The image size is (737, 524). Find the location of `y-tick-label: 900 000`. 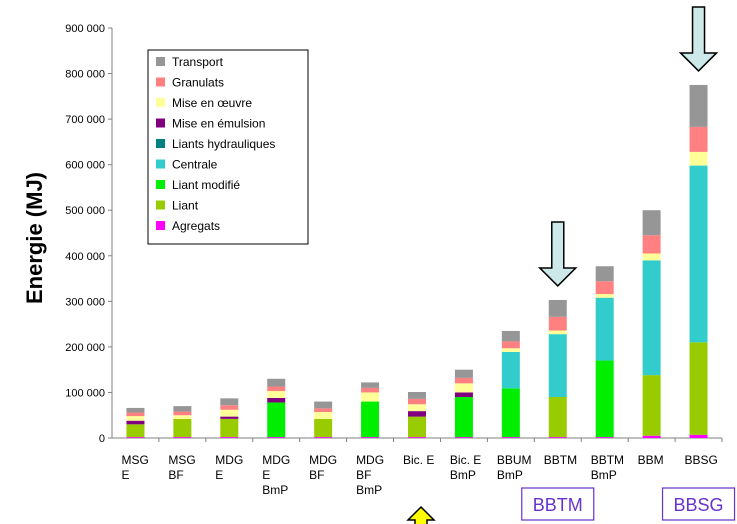

y-tick-label: 900 000 is located at coordinates (85, 29).